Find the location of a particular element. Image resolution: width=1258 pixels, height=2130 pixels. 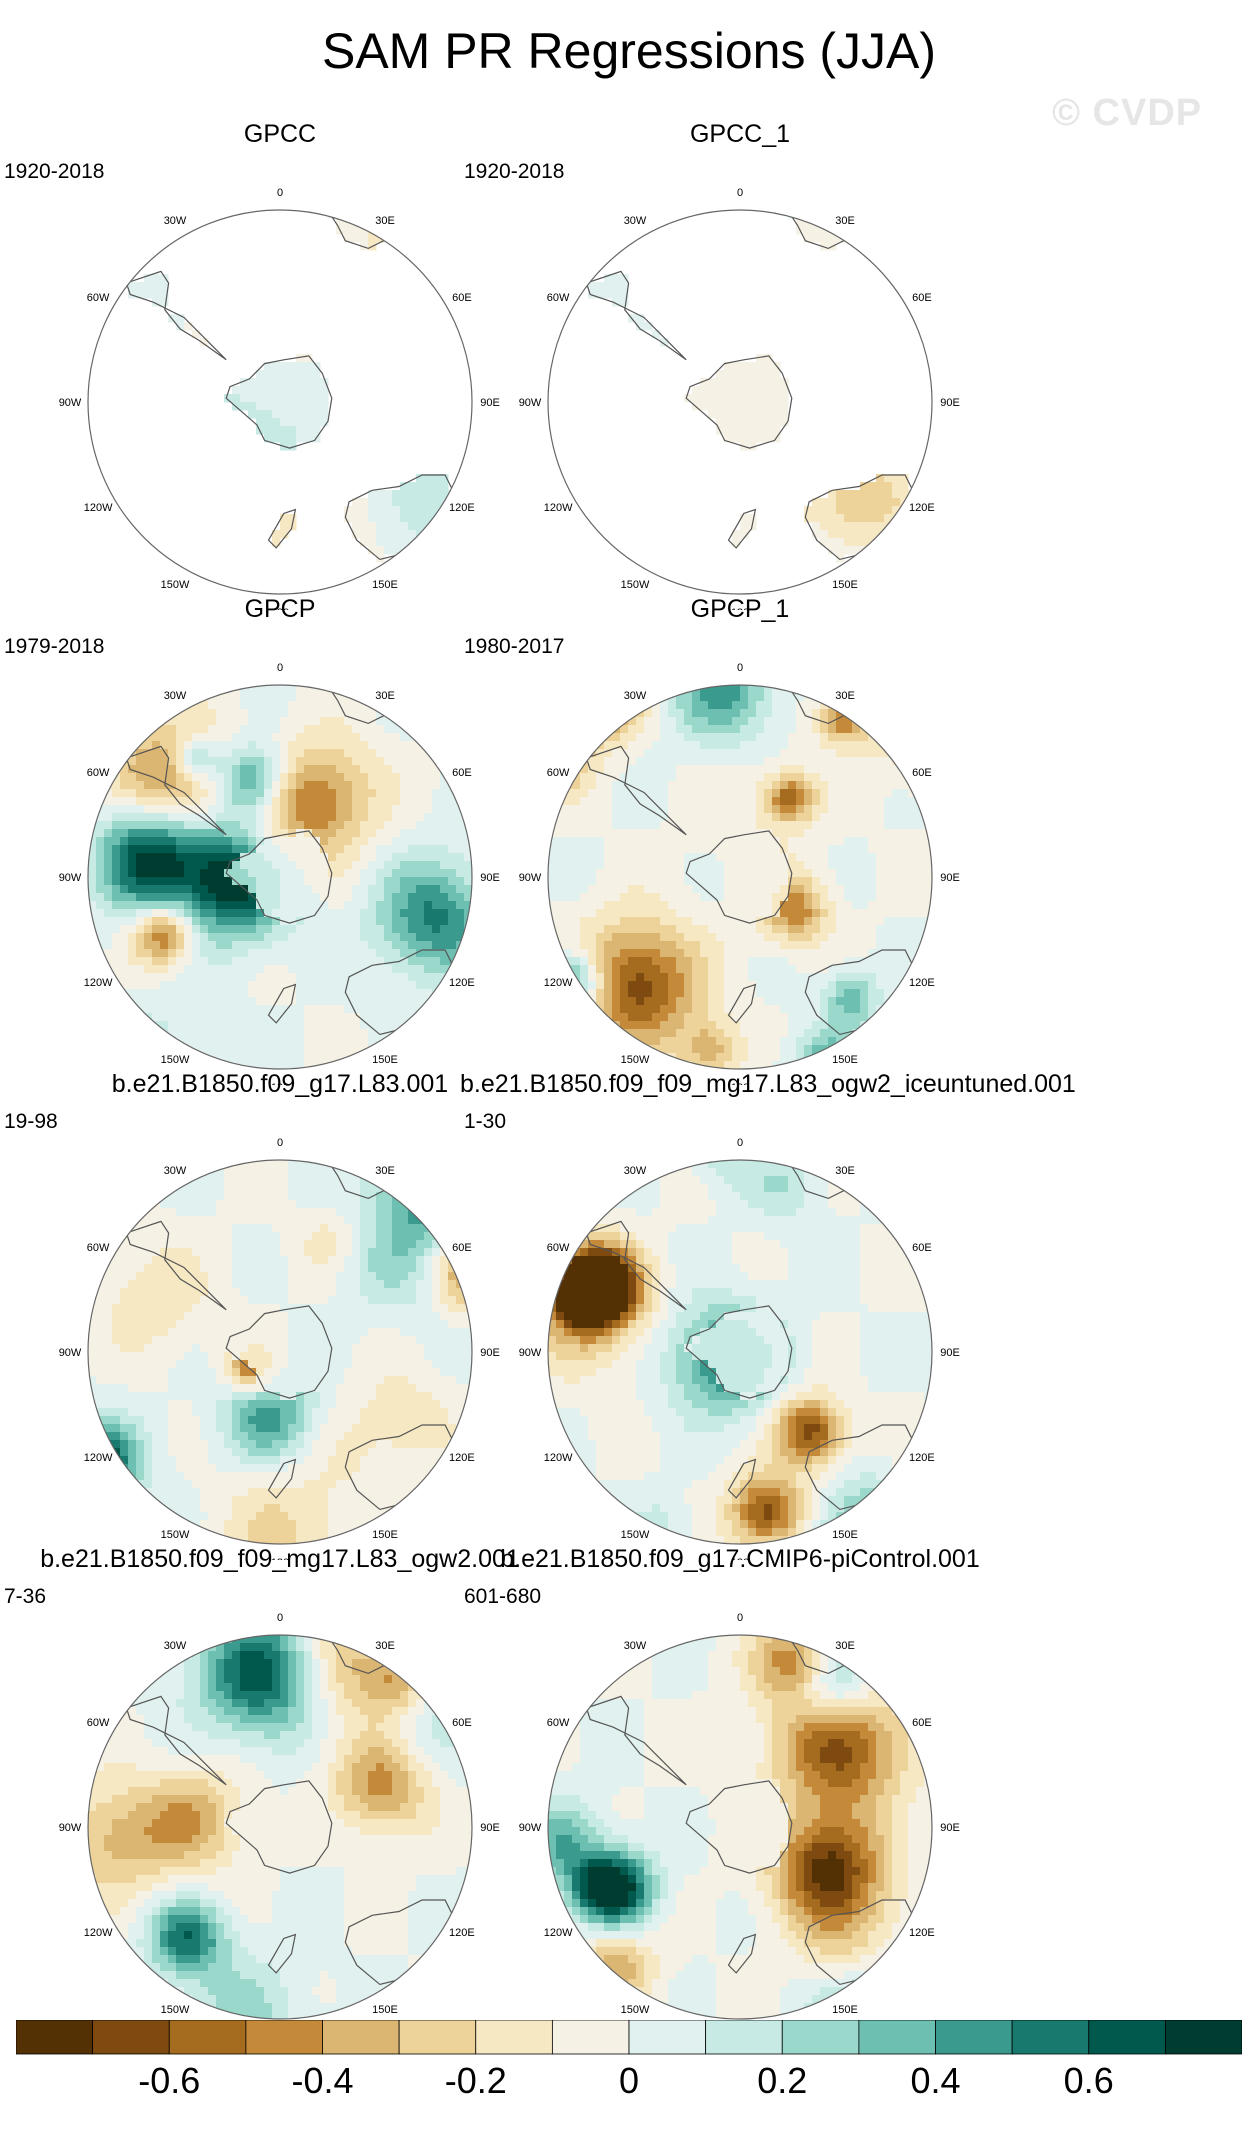

colorbar-tick-label: -0.2 is located at coordinates (475, 2080).